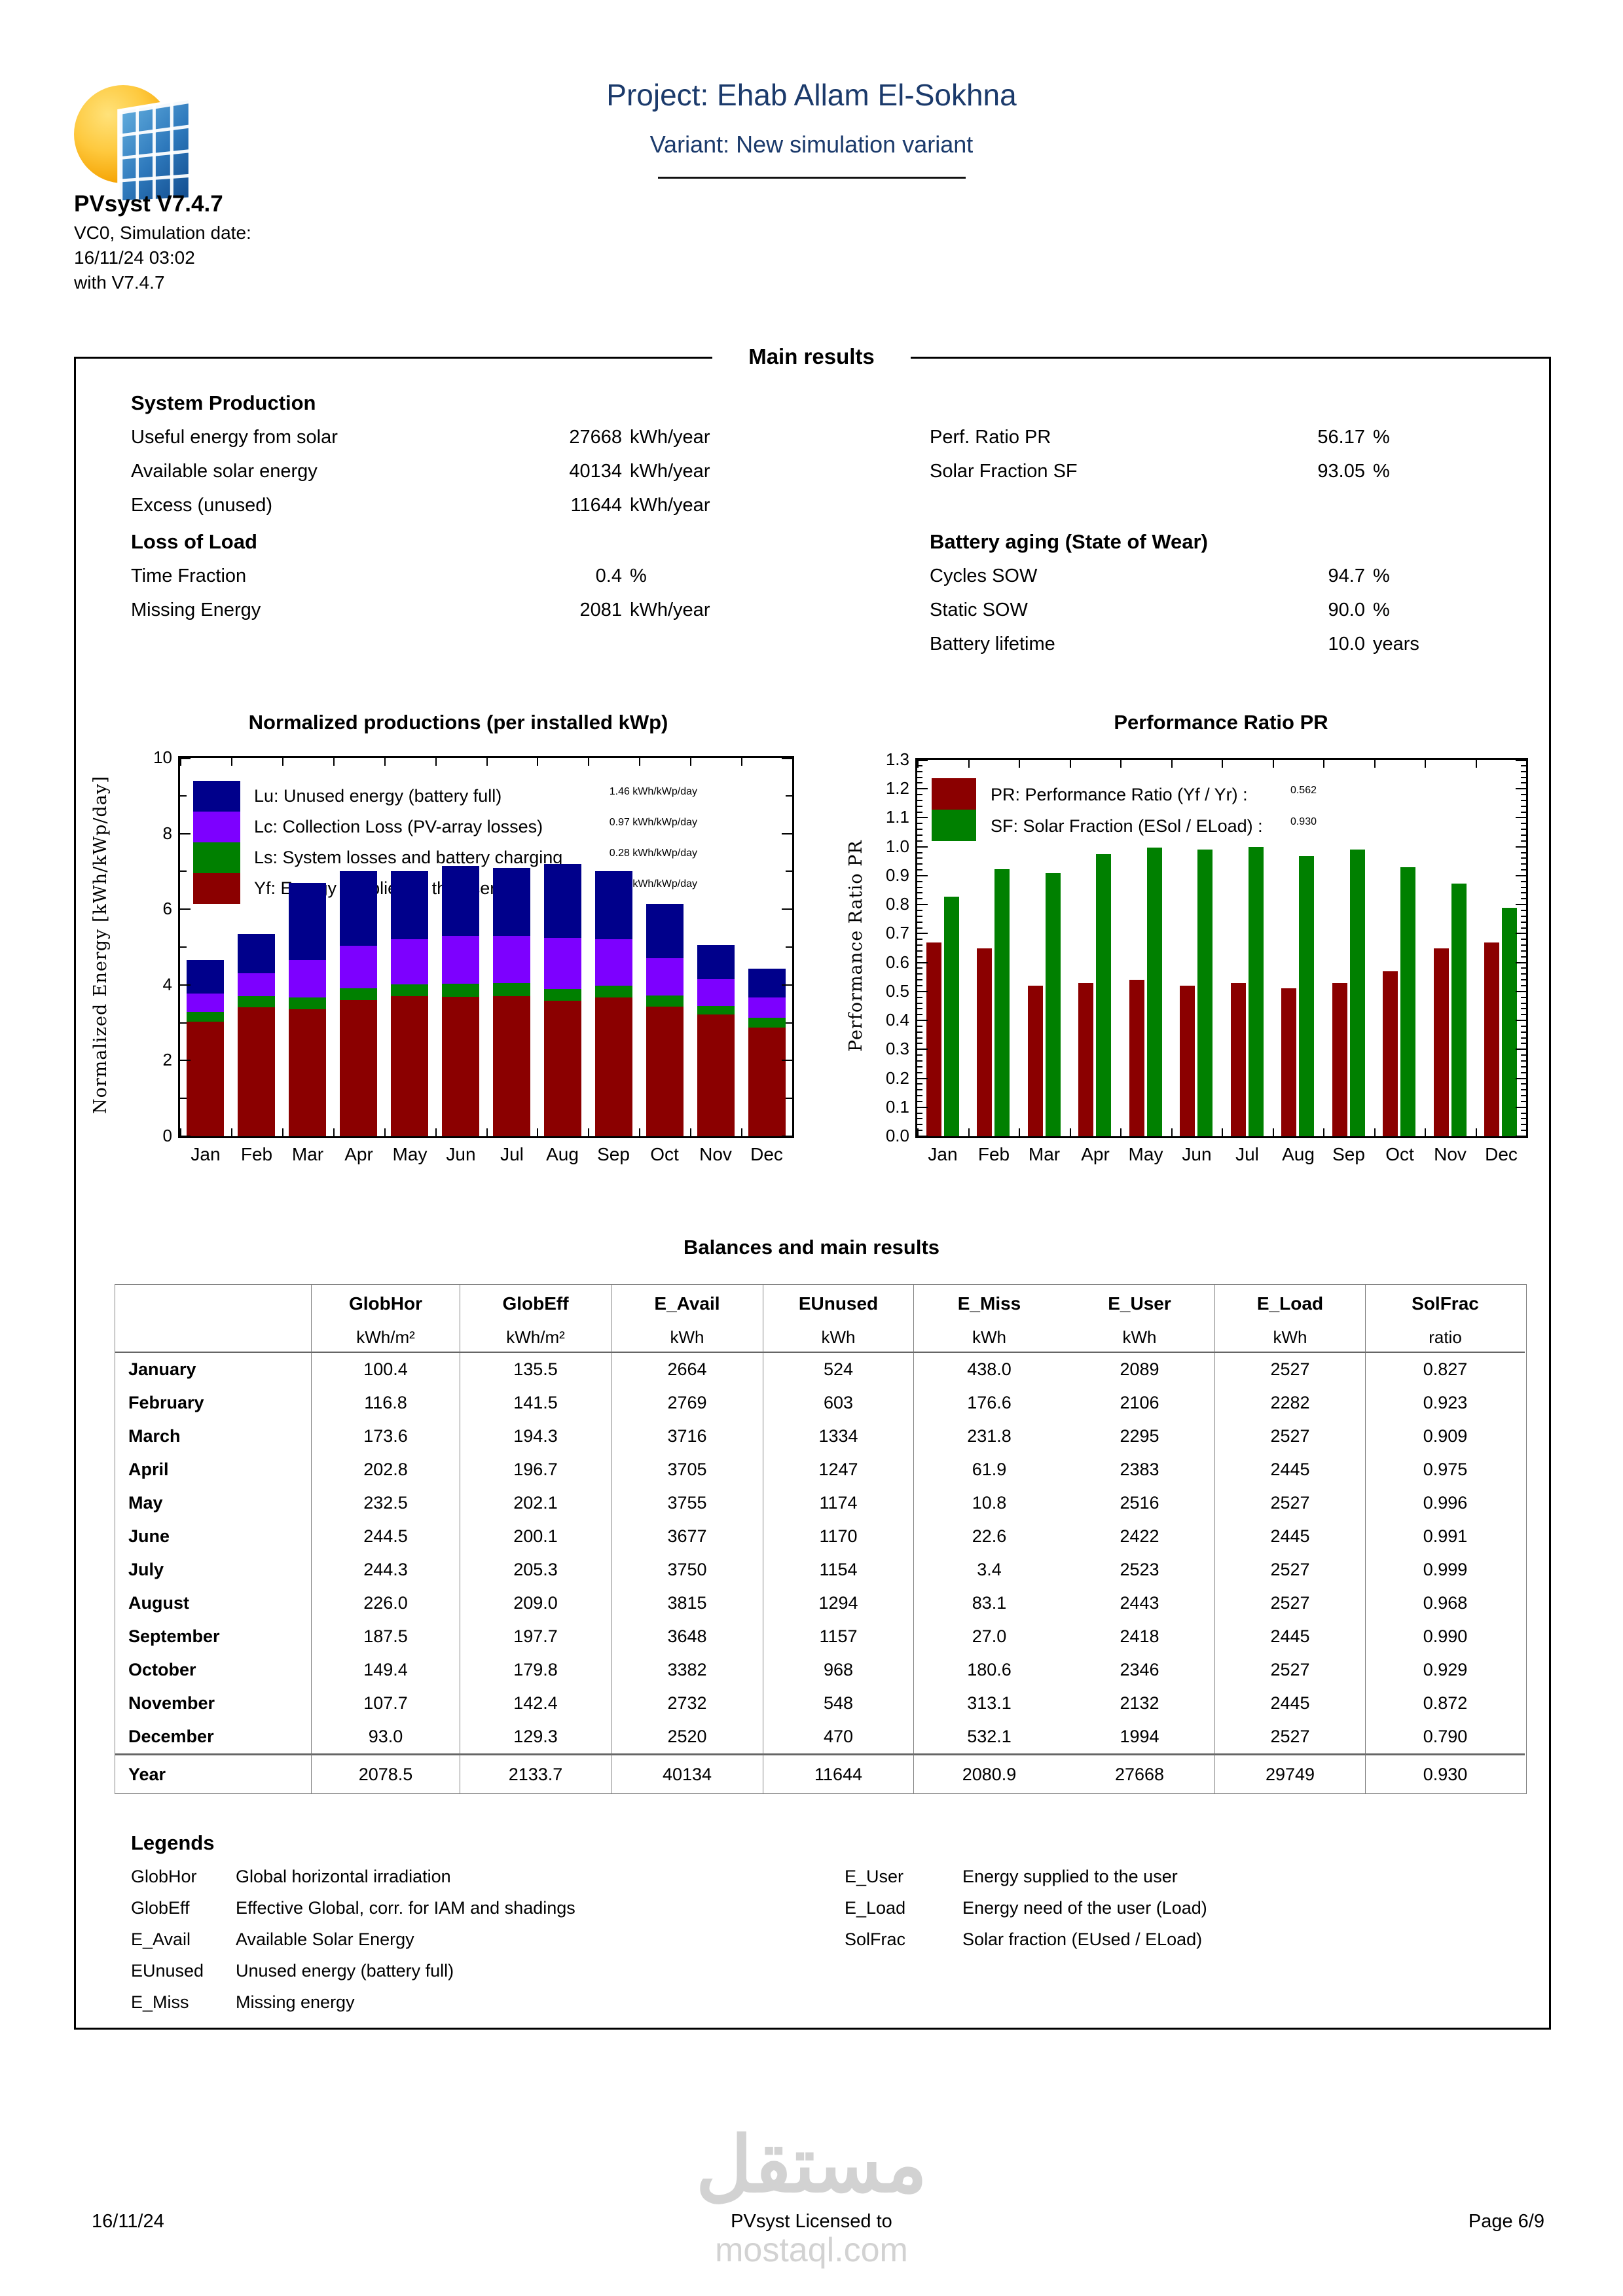  I want to click on simulation-info-line3: with V7.4.7, so click(119, 282).